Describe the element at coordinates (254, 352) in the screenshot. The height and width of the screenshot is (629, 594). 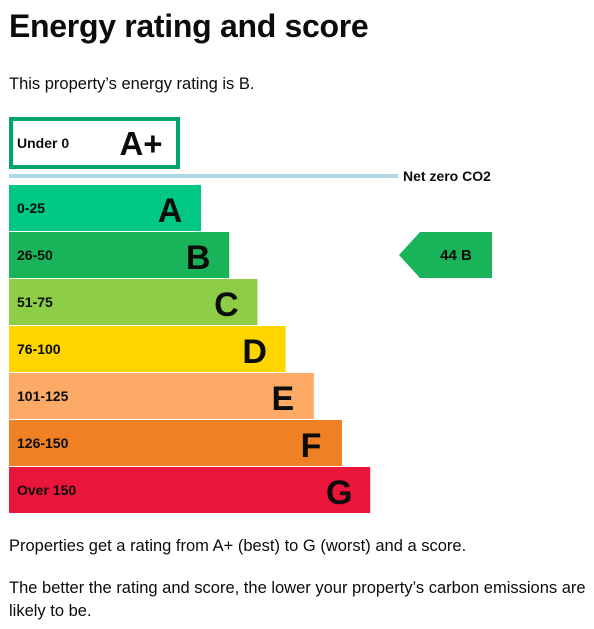
I see `band-d-letter: D` at that location.